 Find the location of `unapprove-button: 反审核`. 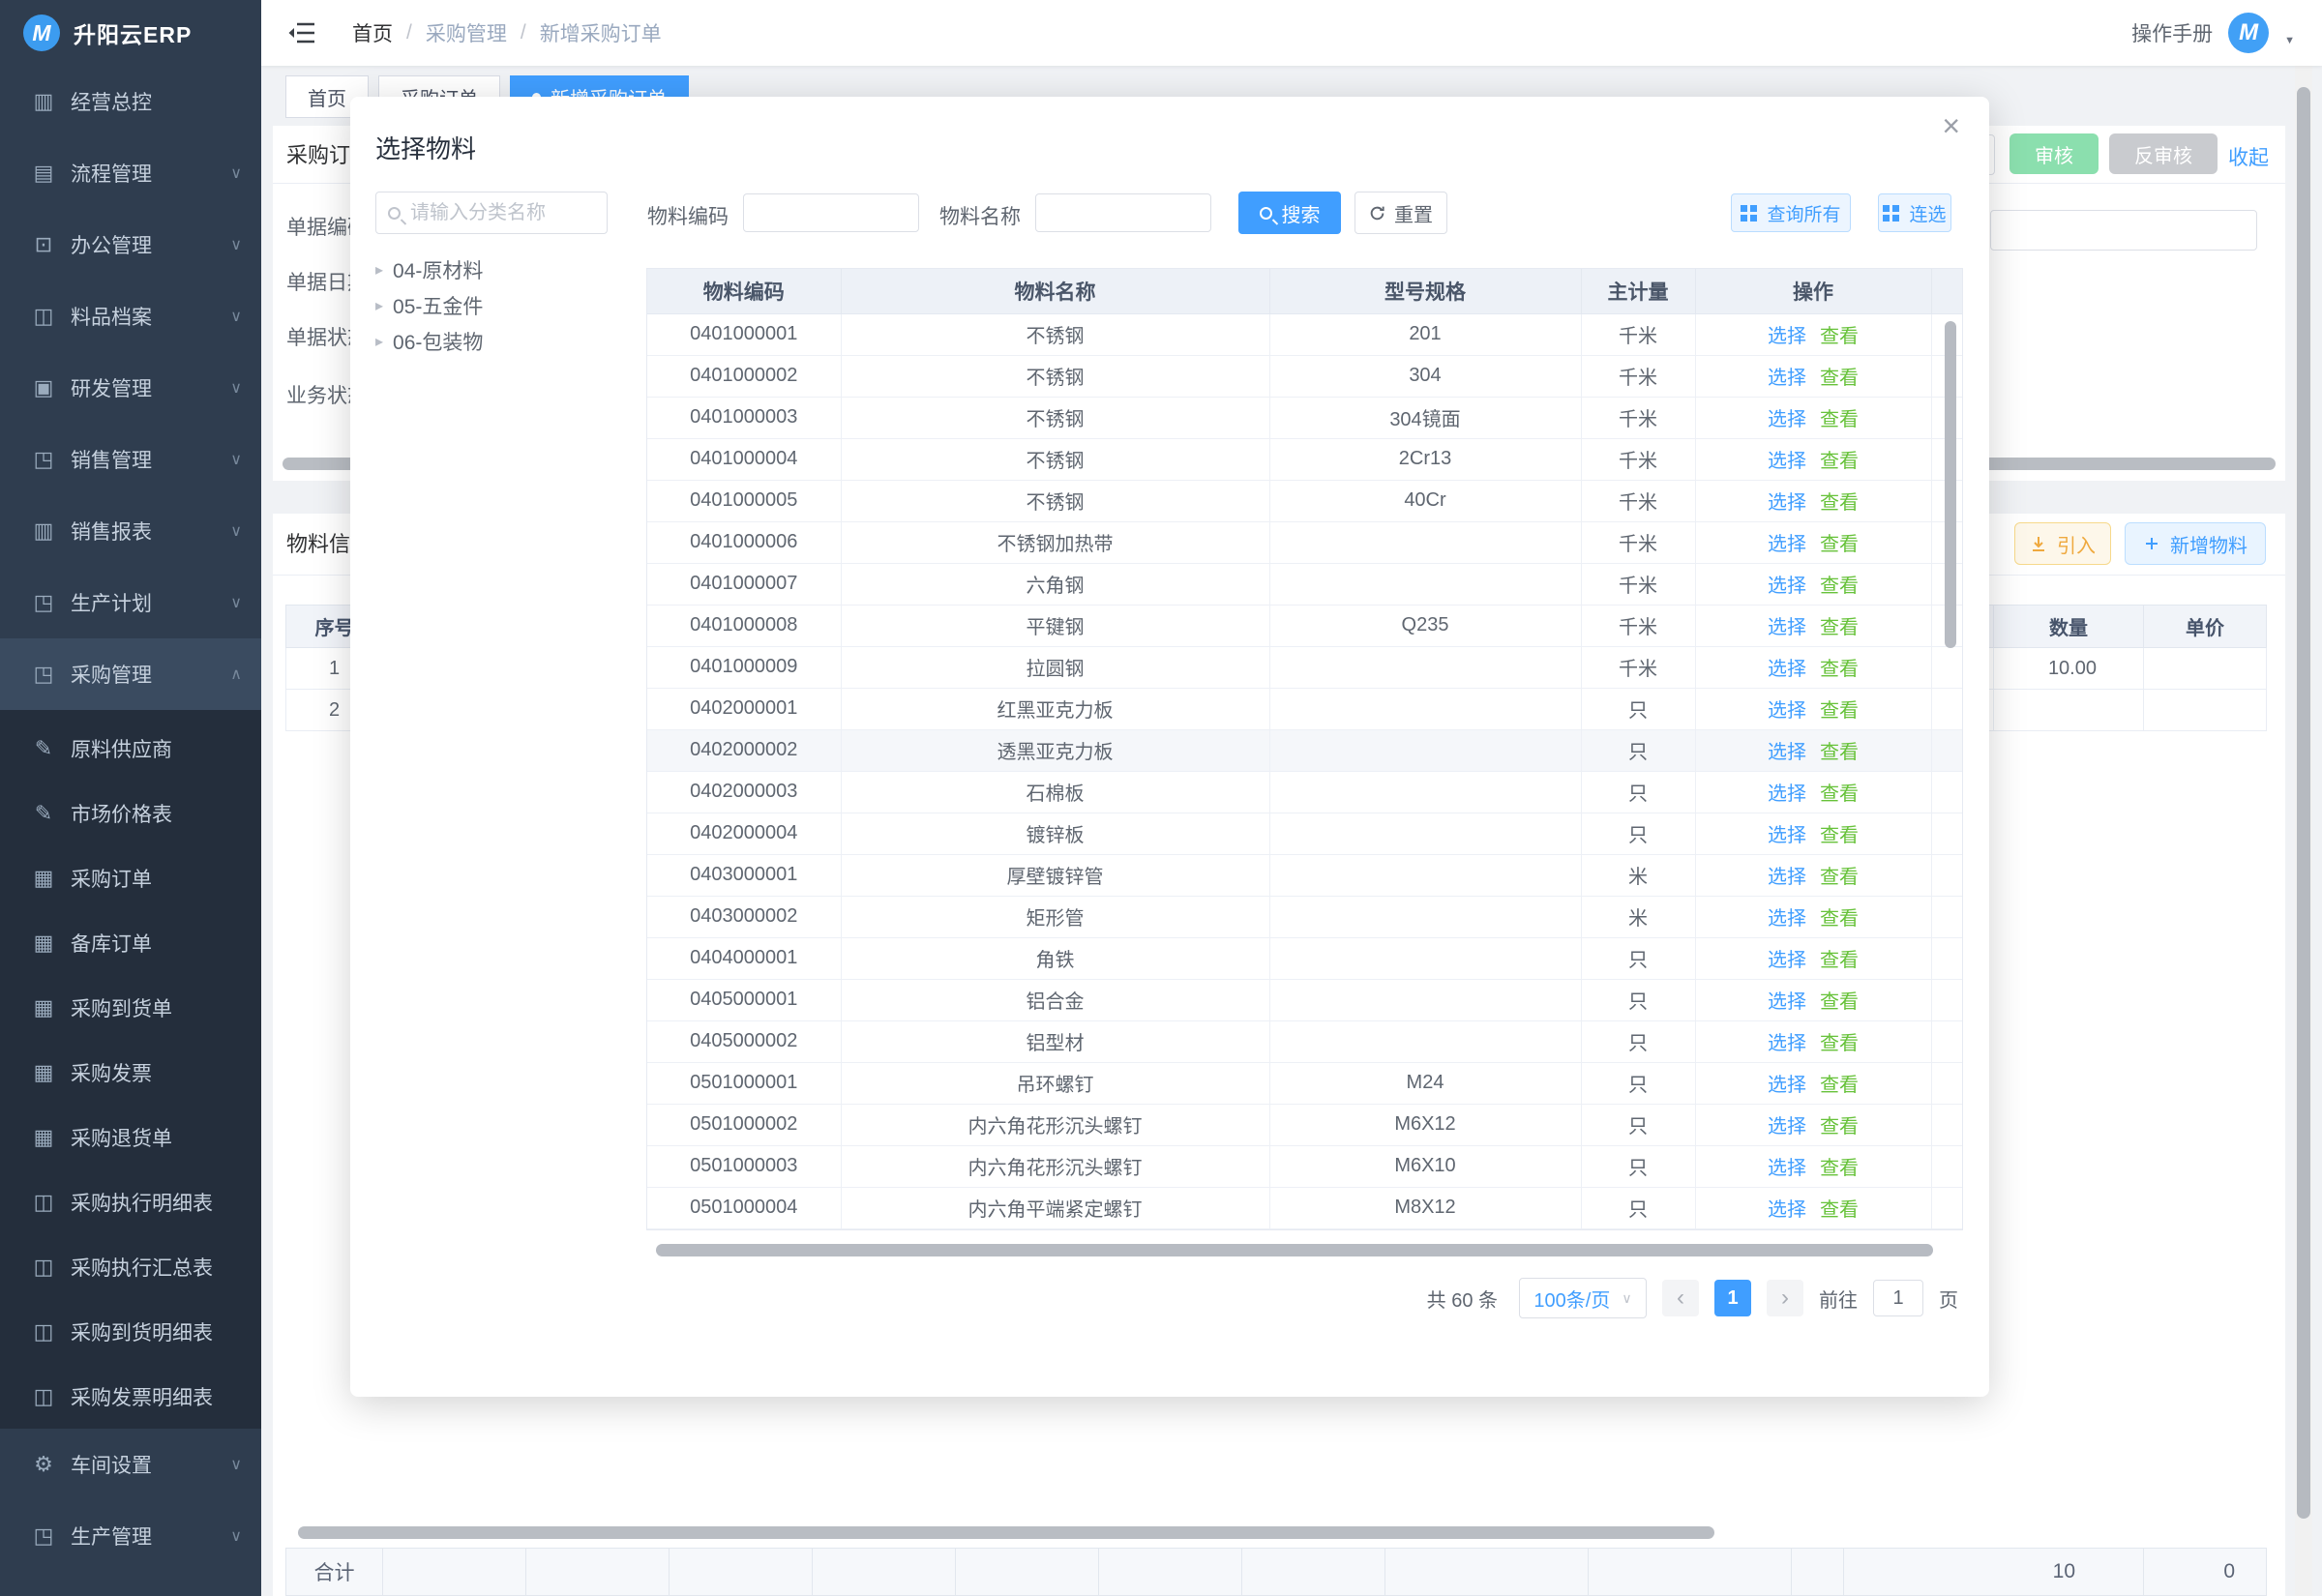

unapprove-button: 反审核 is located at coordinates (2163, 153).